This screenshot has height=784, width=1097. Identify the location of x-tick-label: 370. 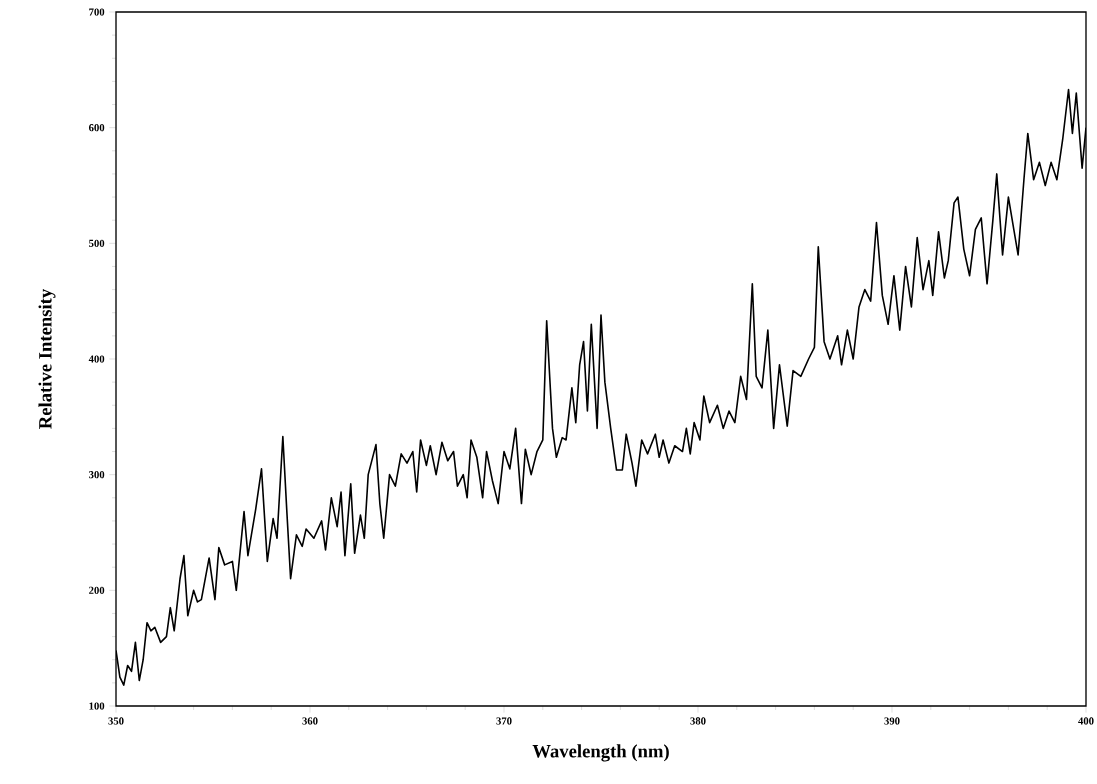
(504, 721).